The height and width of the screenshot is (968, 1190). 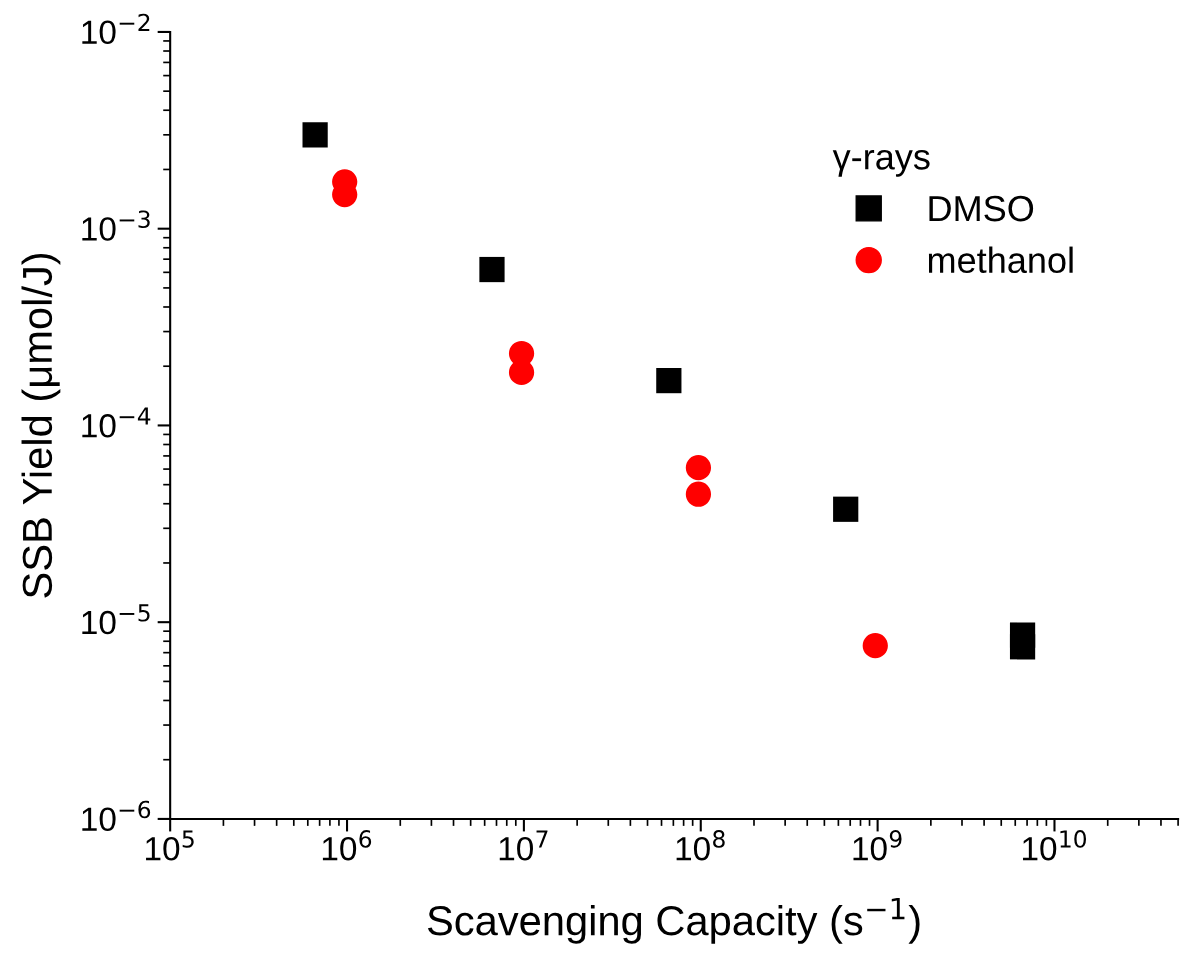 I want to click on x-tick-label: 10$^{8}$, so click(x=700, y=845).